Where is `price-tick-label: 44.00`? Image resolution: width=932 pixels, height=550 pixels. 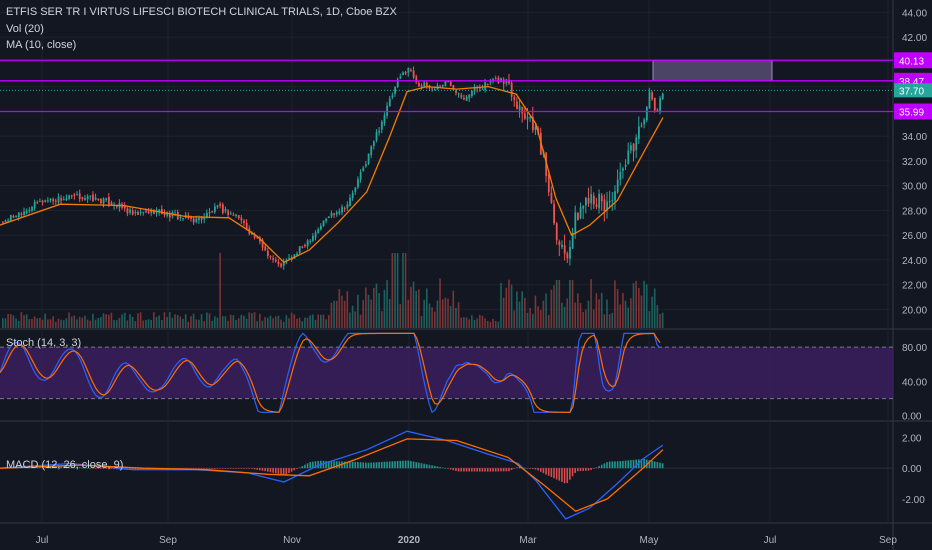 price-tick-label: 44.00 is located at coordinates (914, 13).